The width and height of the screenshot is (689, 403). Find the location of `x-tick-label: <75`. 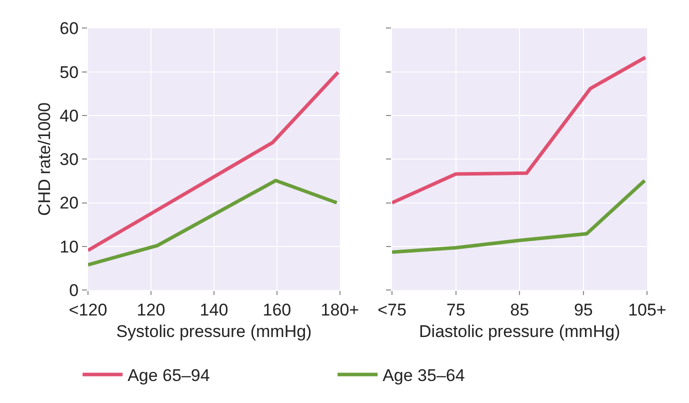

x-tick-label: <75 is located at coordinates (392, 310).